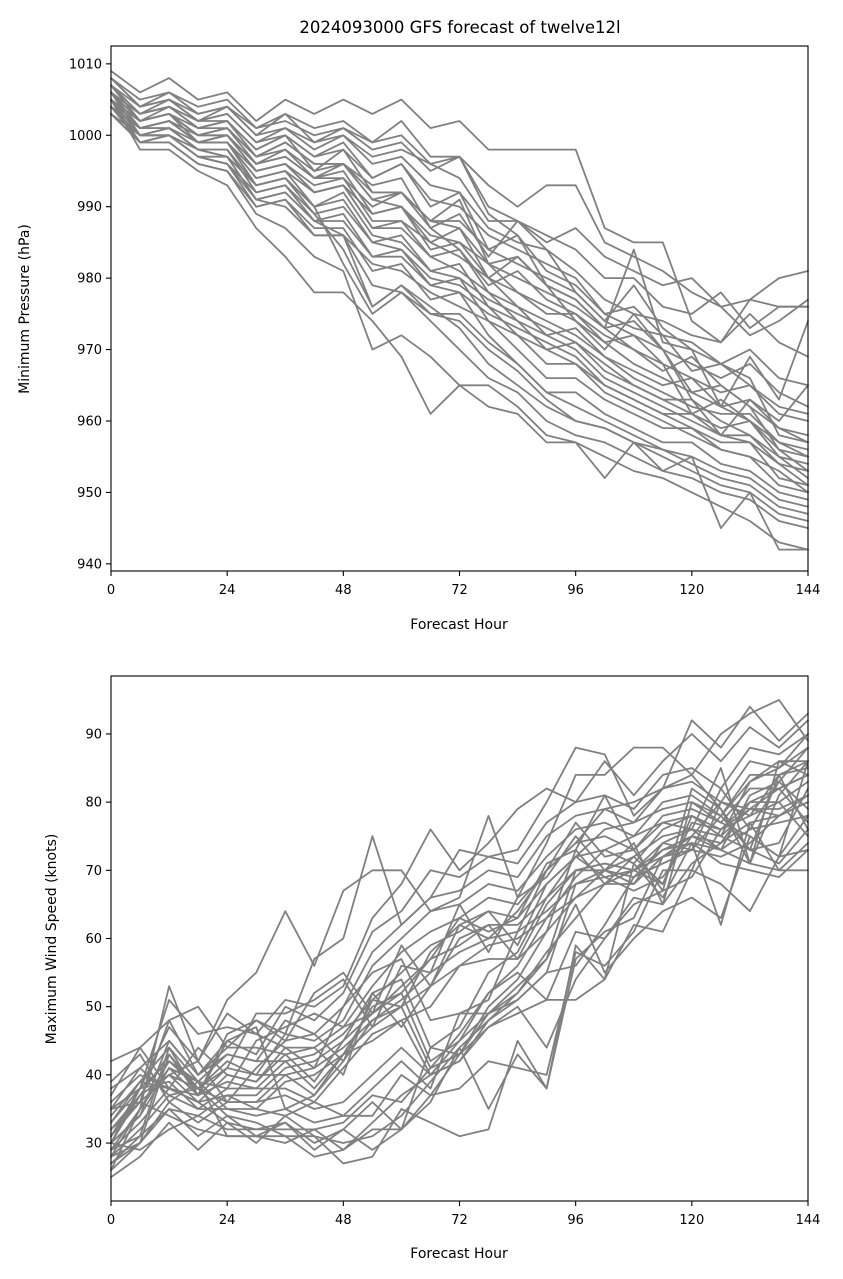  I want to click on pressure-x-tick-label: 0, so click(111, 590).